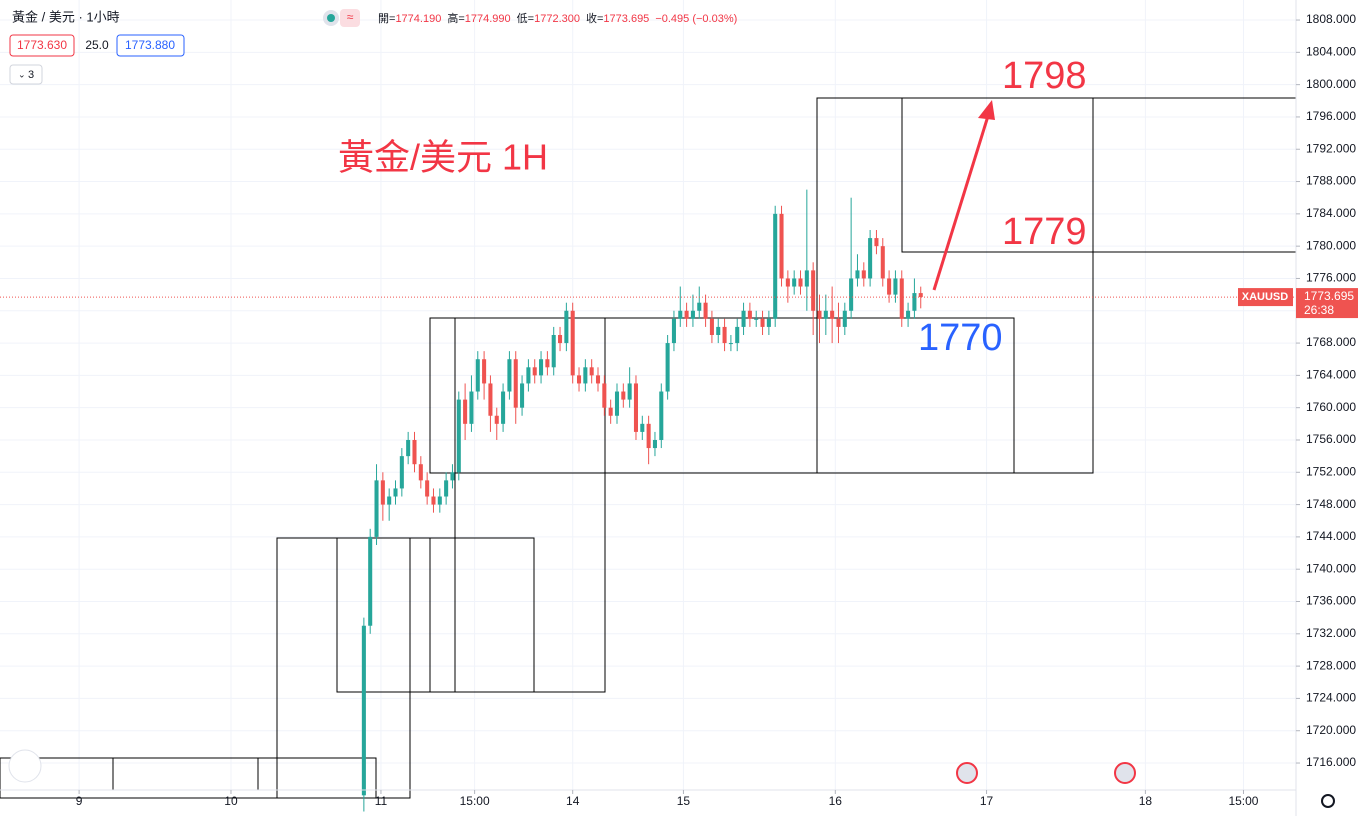 Image resolution: width=1358 pixels, height=821 pixels. I want to click on bid: 1773.630, so click(42, 45).